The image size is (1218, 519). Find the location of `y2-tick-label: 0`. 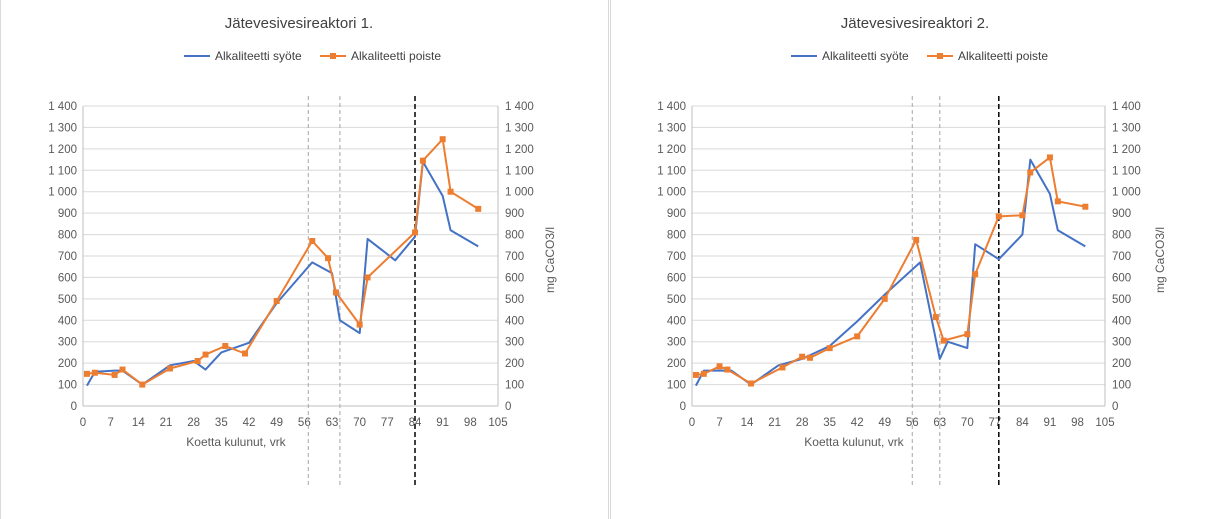

y2-tick-label: 0 is located at coordinates (1115, 407).